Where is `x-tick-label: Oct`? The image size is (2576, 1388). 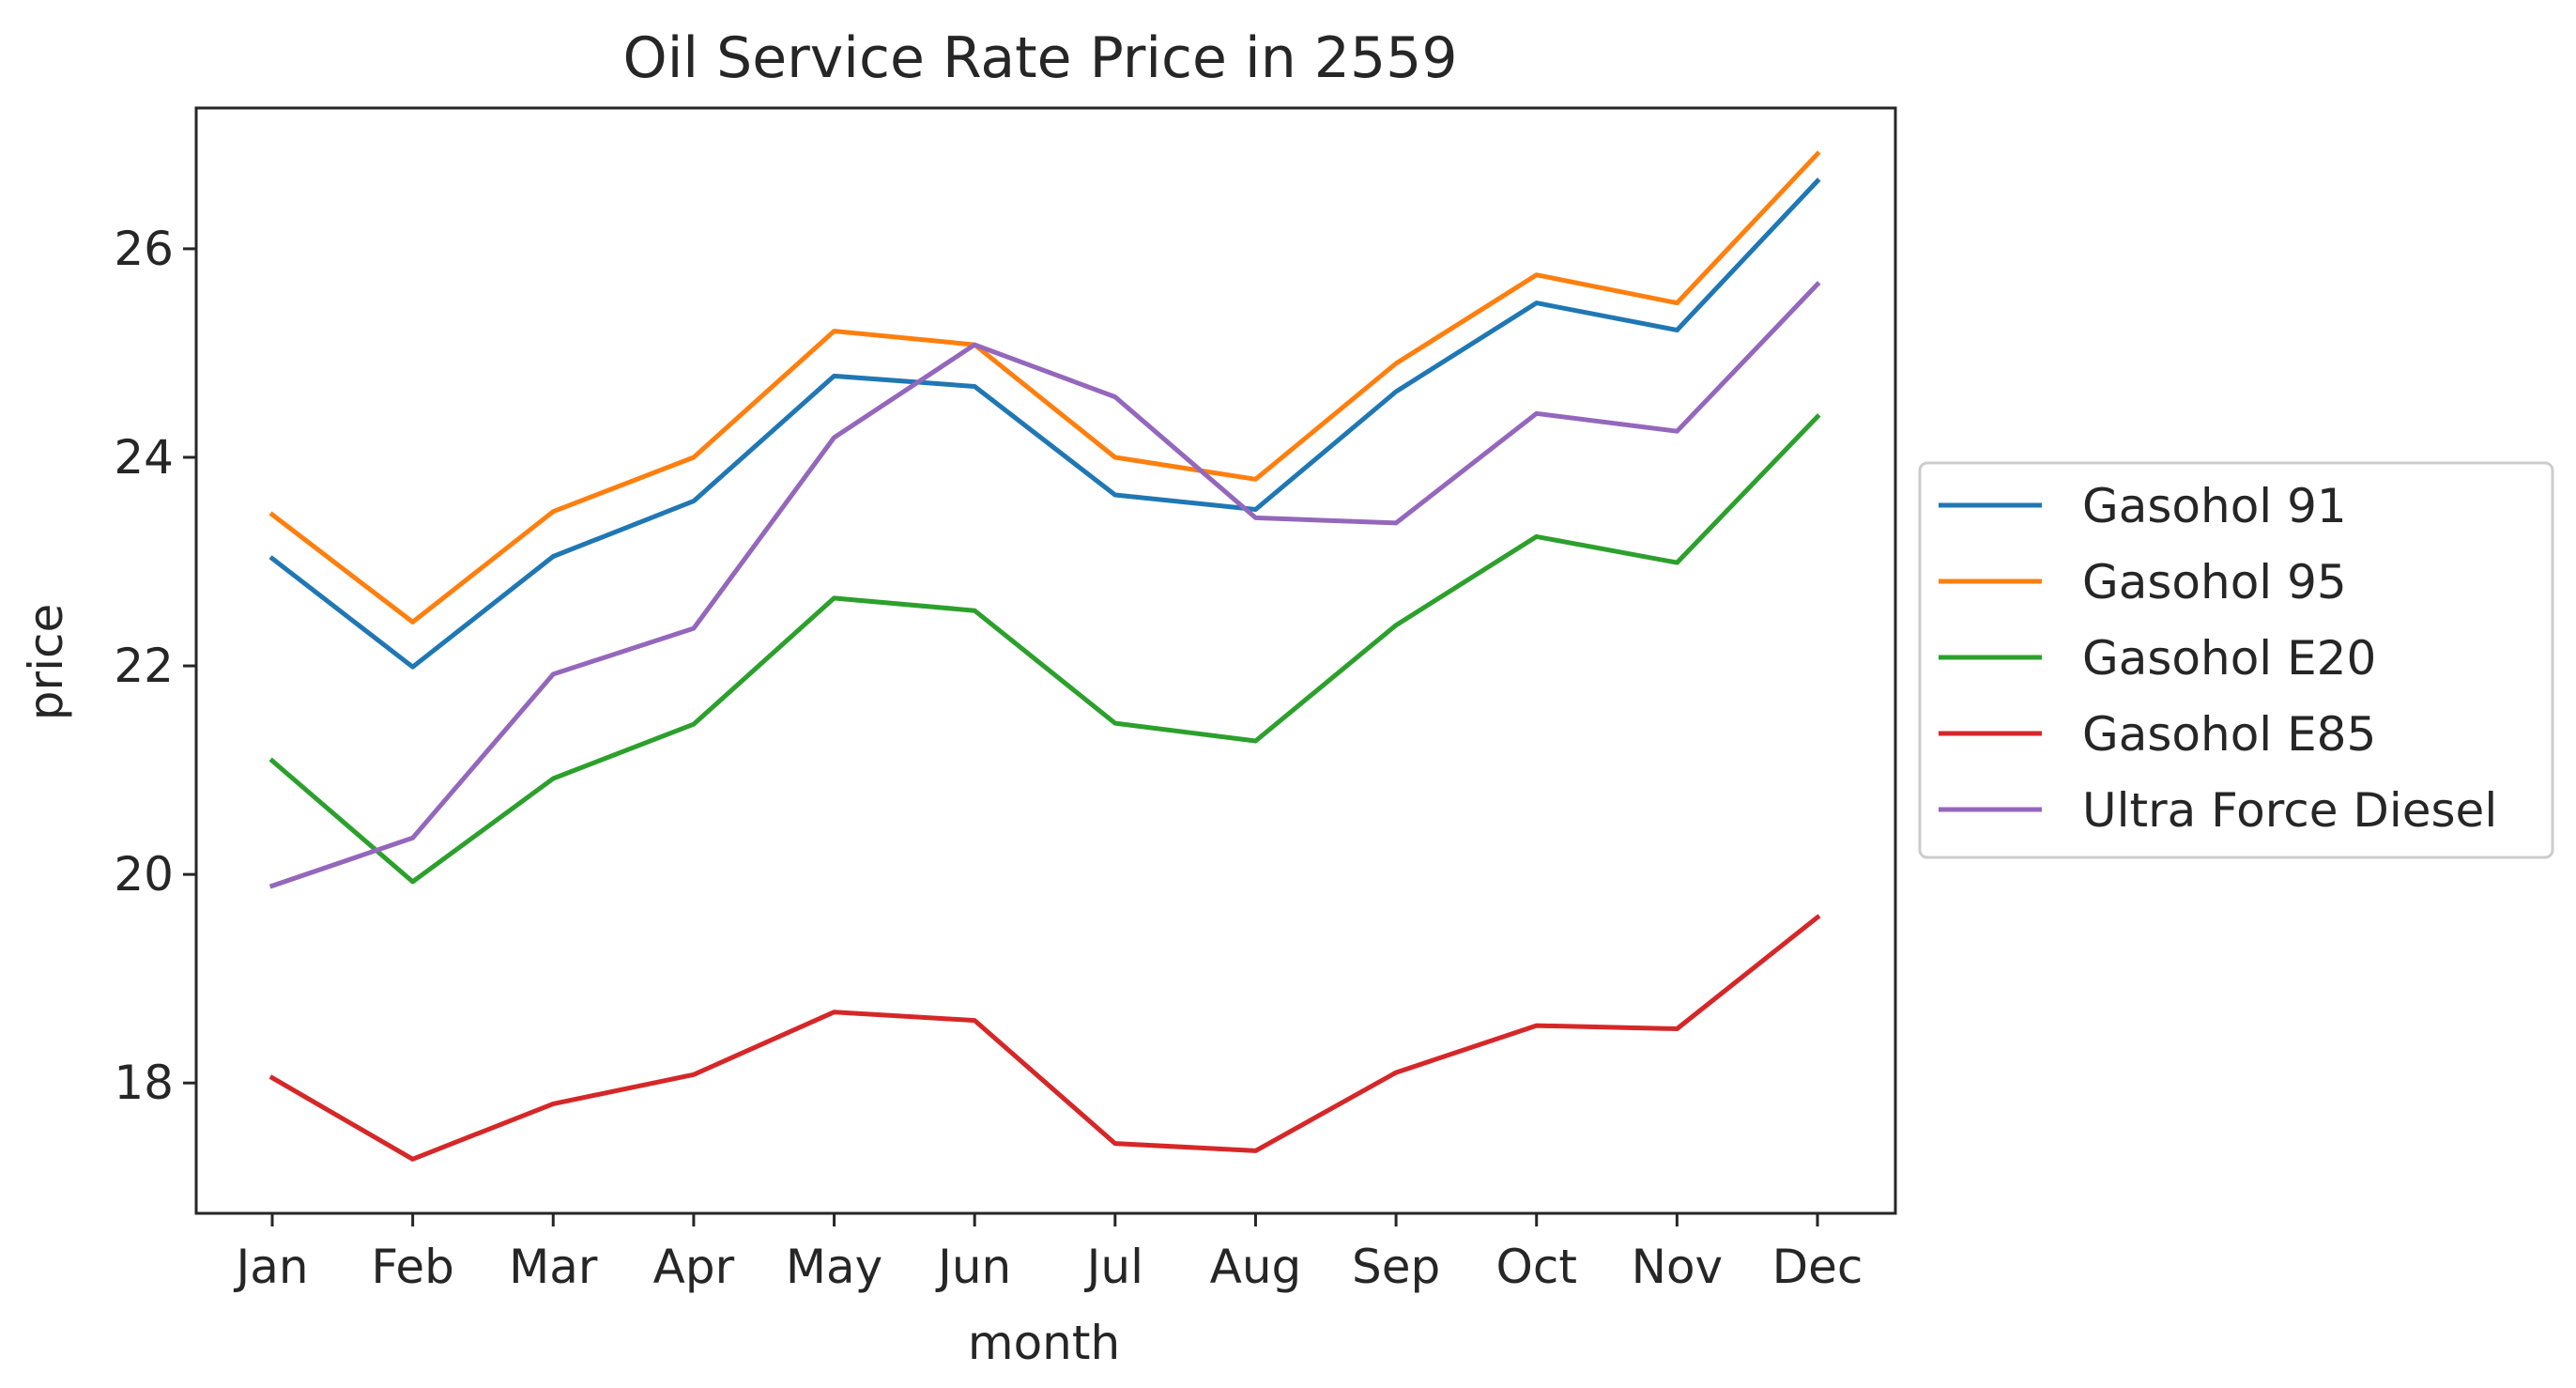
x-tick-label: Oct is located at coordinates (1537, 1267).